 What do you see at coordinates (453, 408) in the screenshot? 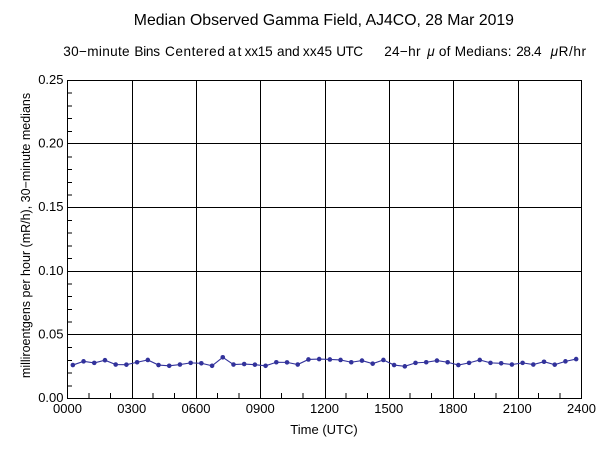
I see `svg-text: 1800` at bounding box center [453, 408].